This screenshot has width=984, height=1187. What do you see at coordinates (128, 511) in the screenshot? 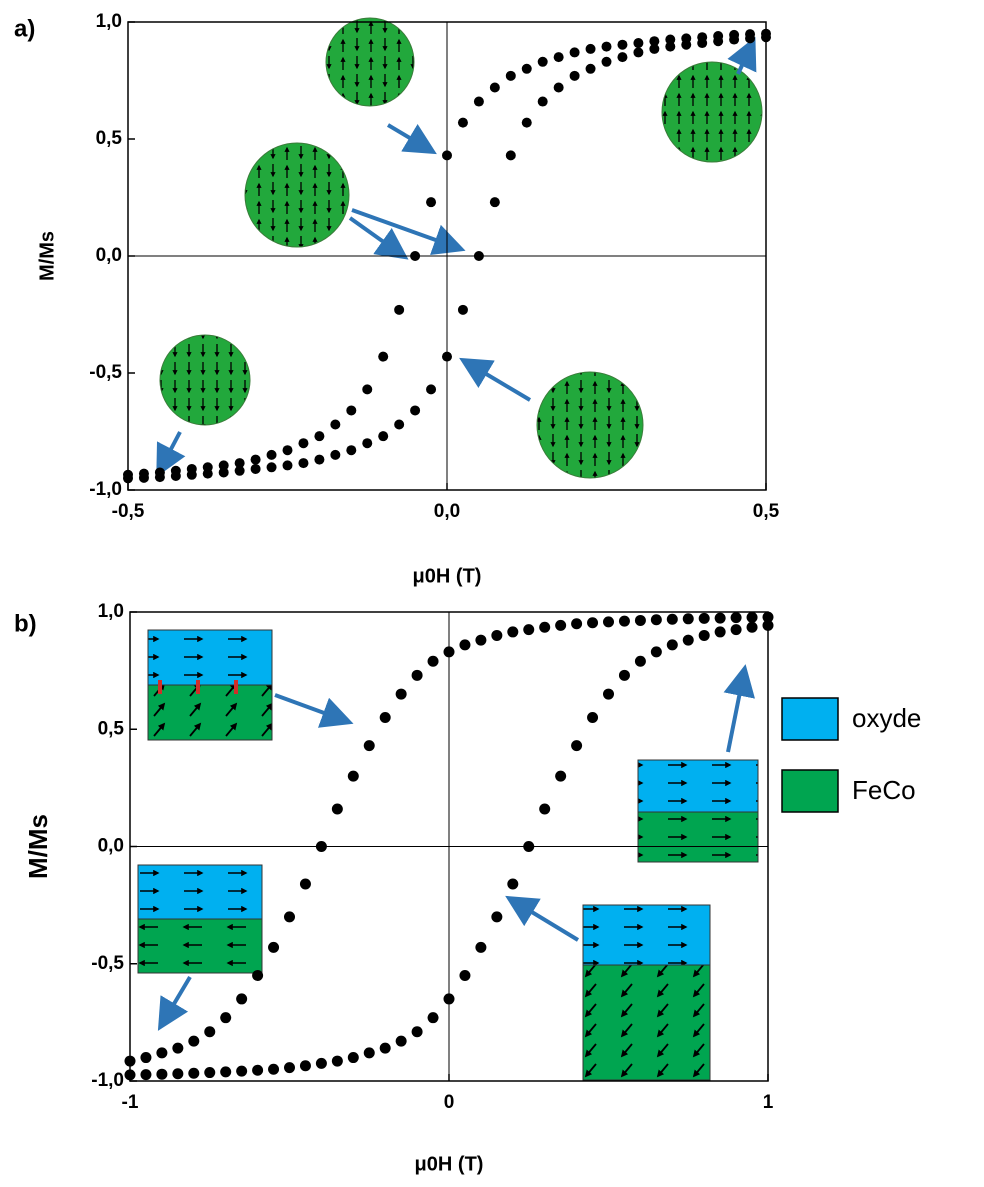
I see `x-tick-label: -0,5` at bounding box center [128, 511].